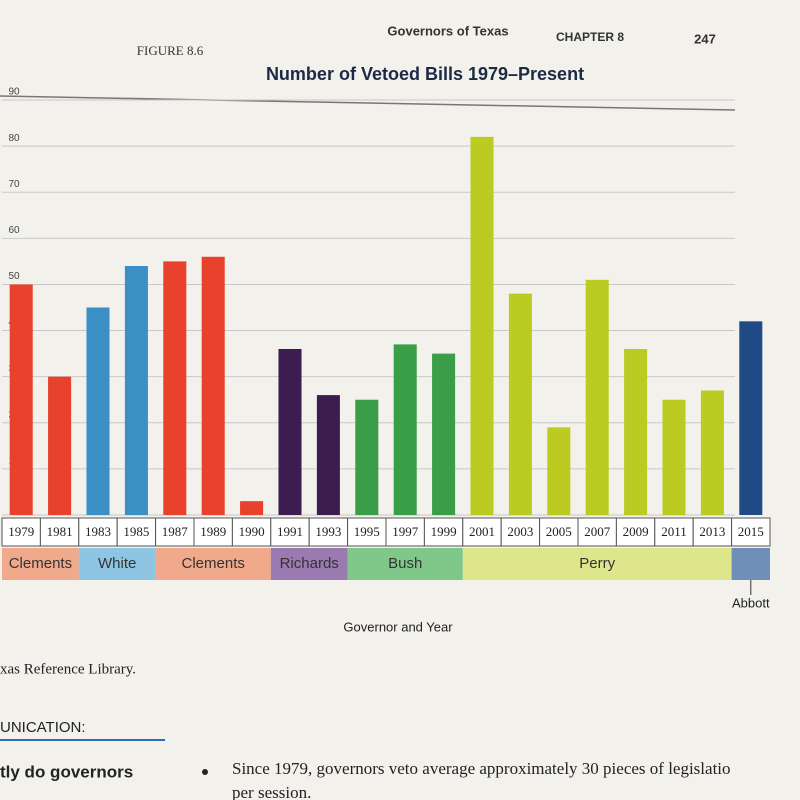 This screenshot has width=800, height=800. I want to click on sidebar-question: tly do governors, so click(66, 771).